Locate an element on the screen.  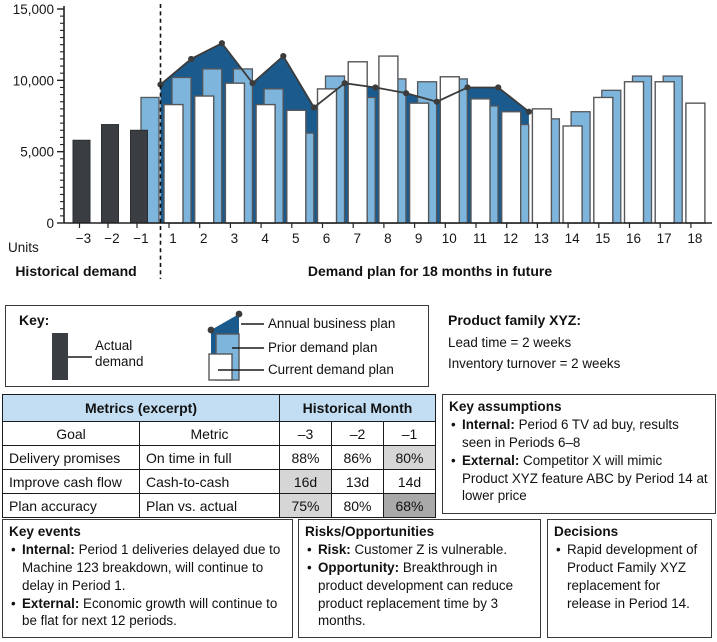
col-header-metric: Metric is located at coordinates (209, 433).